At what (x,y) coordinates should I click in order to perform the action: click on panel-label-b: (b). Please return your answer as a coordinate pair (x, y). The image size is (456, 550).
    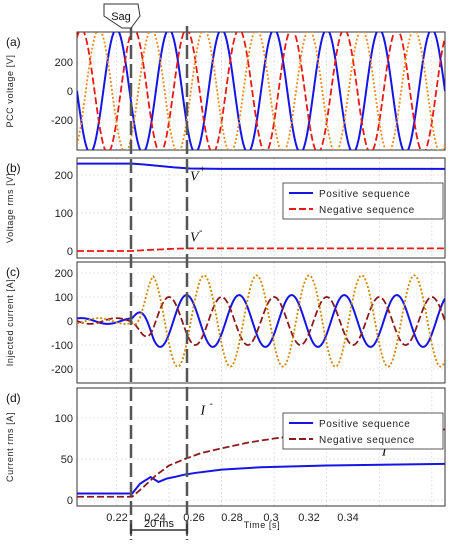
    Looking at the image, I should click on (13, 168).